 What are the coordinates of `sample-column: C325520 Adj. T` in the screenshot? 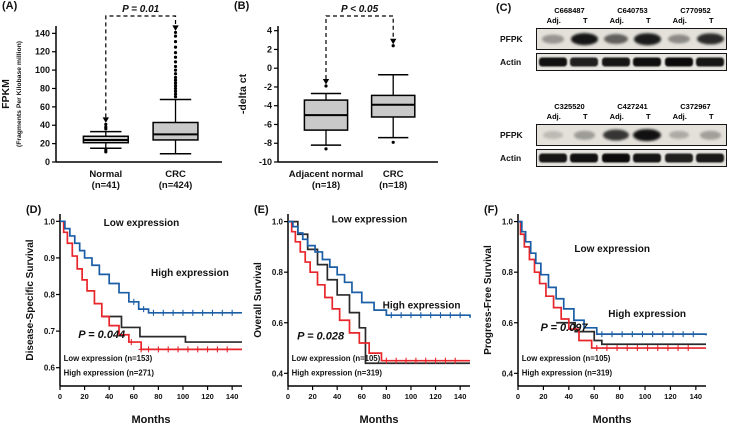 It's located at (569, 111).